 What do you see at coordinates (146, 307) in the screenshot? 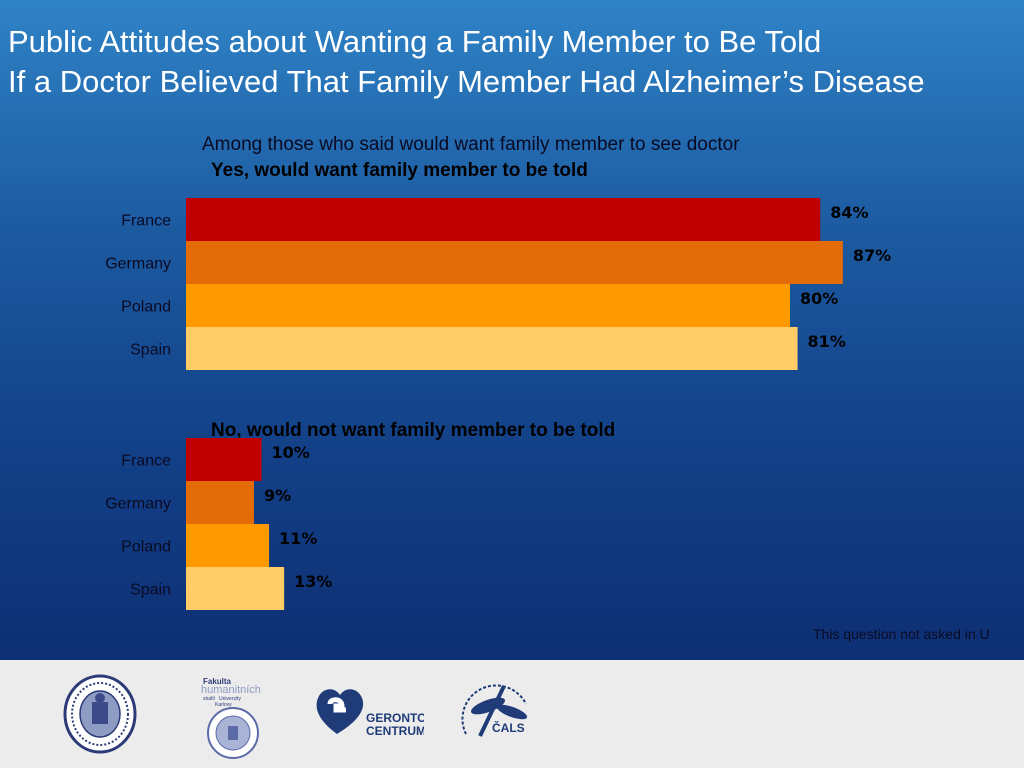
I see `category-label-yes-poland: Poland` at bounding box center [146, 307].